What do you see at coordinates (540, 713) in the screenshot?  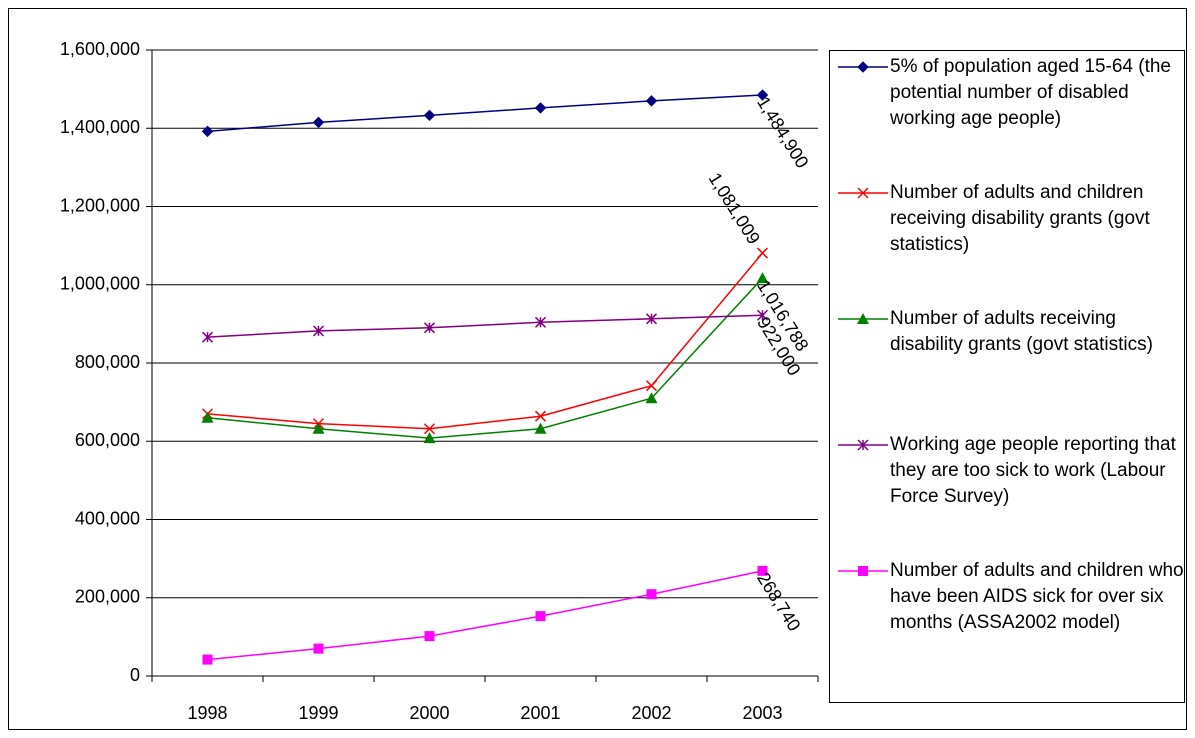 I see `x-tick-label: 2001` at bounding box center [540, 713].